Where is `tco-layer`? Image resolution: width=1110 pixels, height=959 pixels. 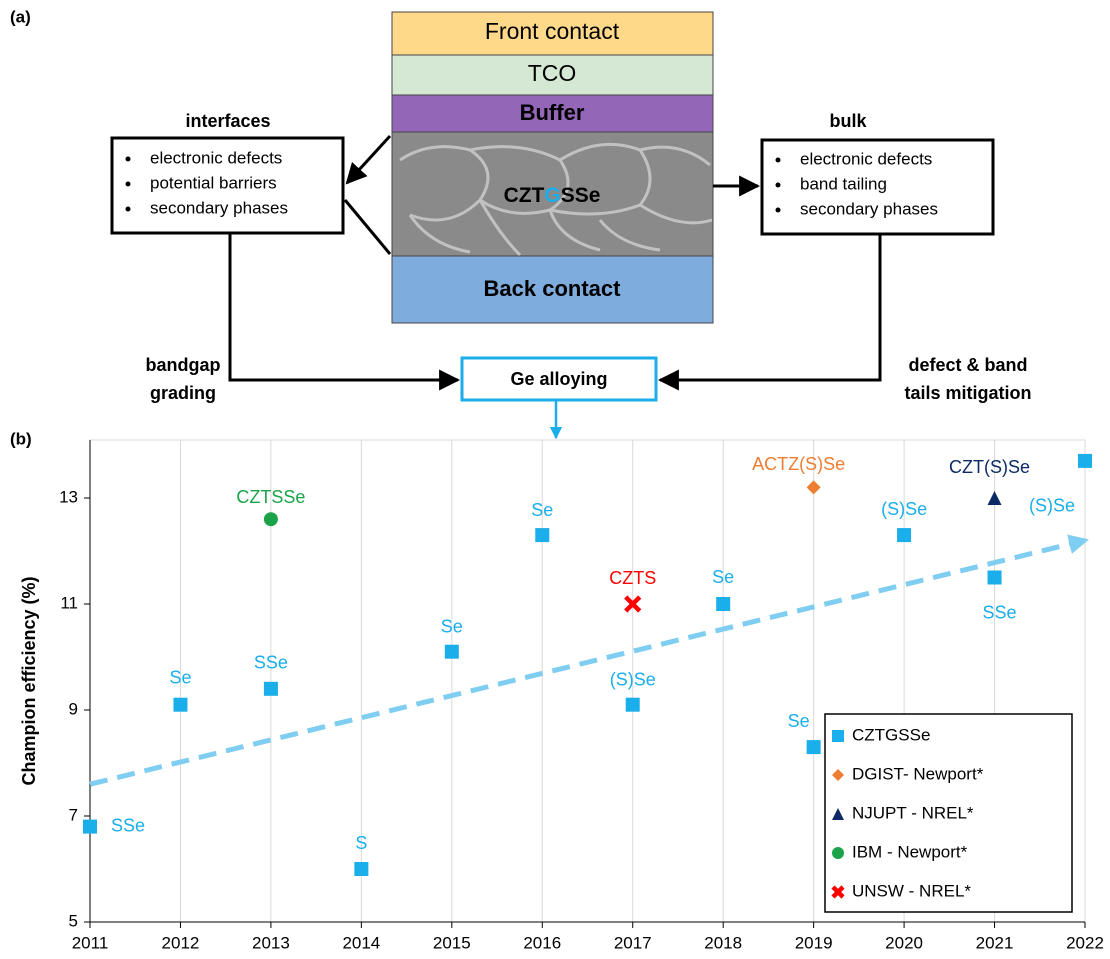 tco-layer is located at coordinates (552, 75).